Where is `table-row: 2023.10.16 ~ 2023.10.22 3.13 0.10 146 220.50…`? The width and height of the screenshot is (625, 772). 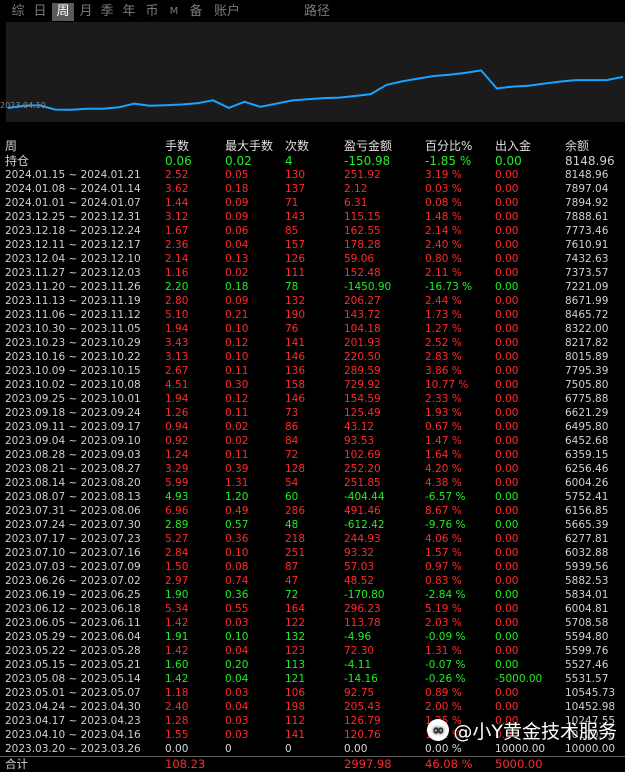
table-row: 2023.10.16 ~ 2023.10.22 3.13 0.10 146 220.50… is located at coordinates (312, 357).